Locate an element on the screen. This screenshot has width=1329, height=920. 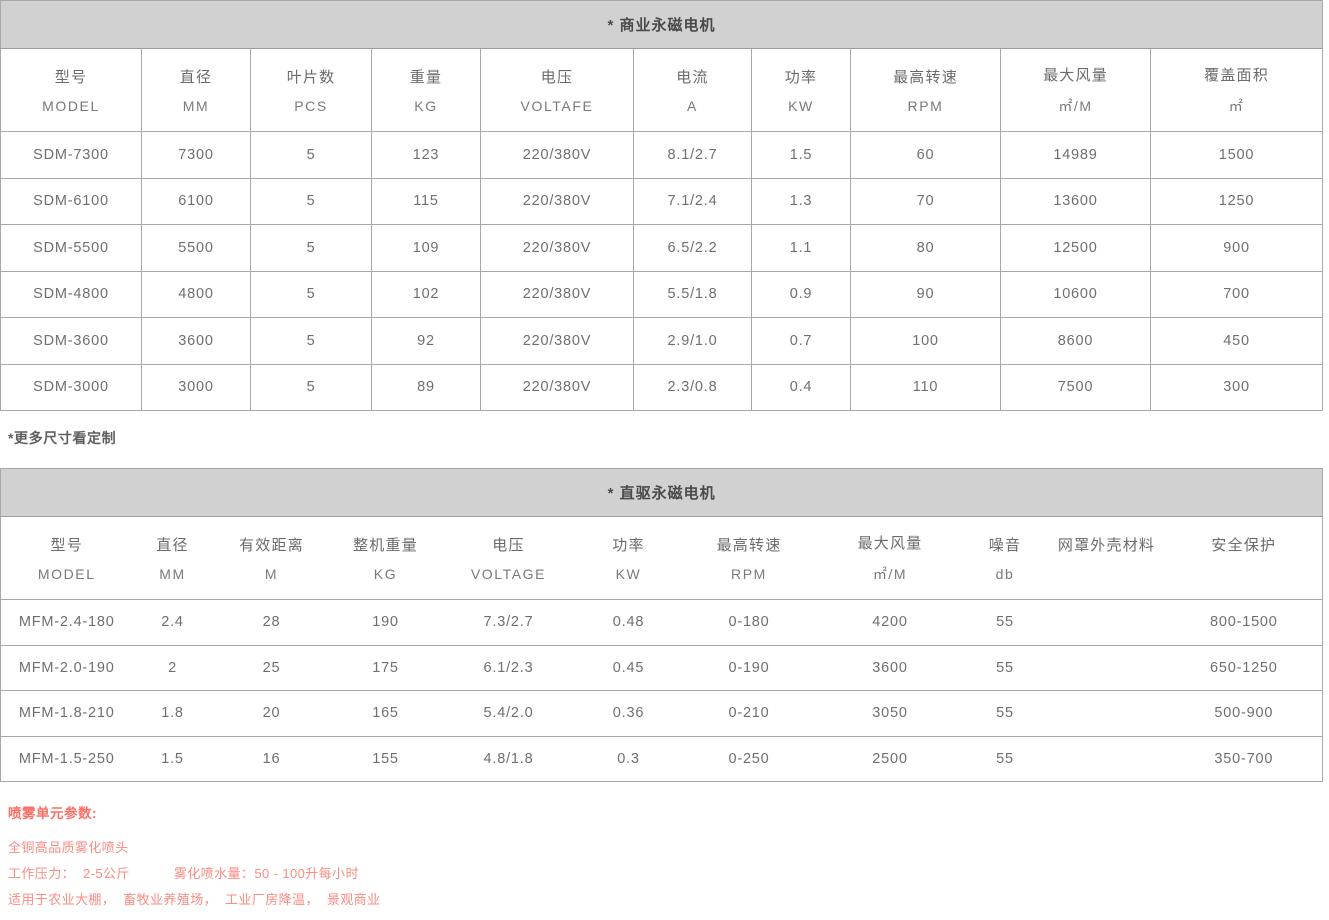
direct-cell: 190 is located at coordinates (385, 622).